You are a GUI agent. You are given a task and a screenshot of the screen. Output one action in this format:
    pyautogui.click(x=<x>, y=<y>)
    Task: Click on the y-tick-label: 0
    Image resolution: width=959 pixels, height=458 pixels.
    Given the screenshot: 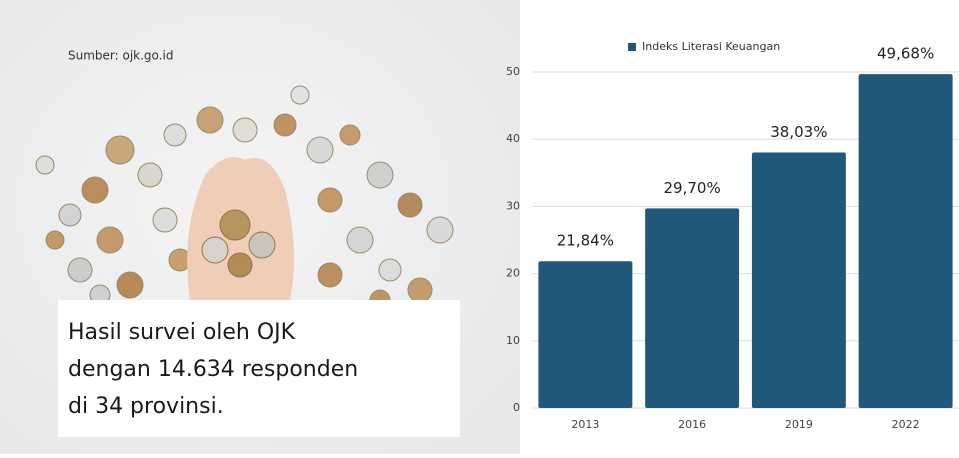 What is the action you would take?
    pyautogui.click(x=516, y=407)
    